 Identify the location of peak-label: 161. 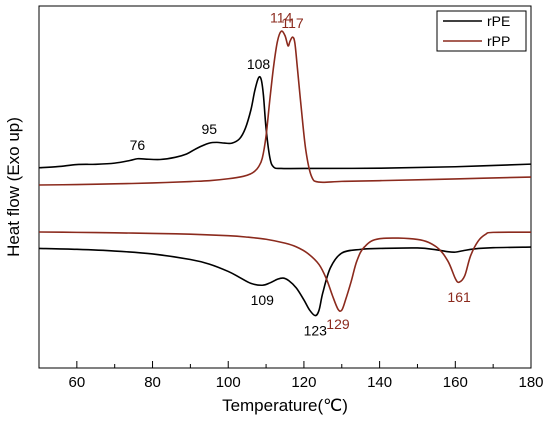
(459, 297).